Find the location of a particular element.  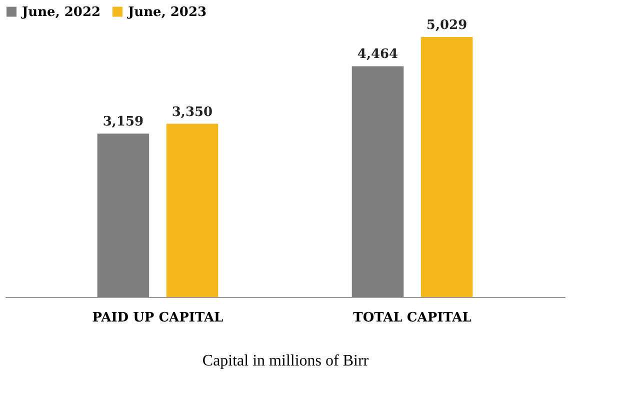

x-tick-label: PAID UP CAPITAL is located at coordinates (158, 318).